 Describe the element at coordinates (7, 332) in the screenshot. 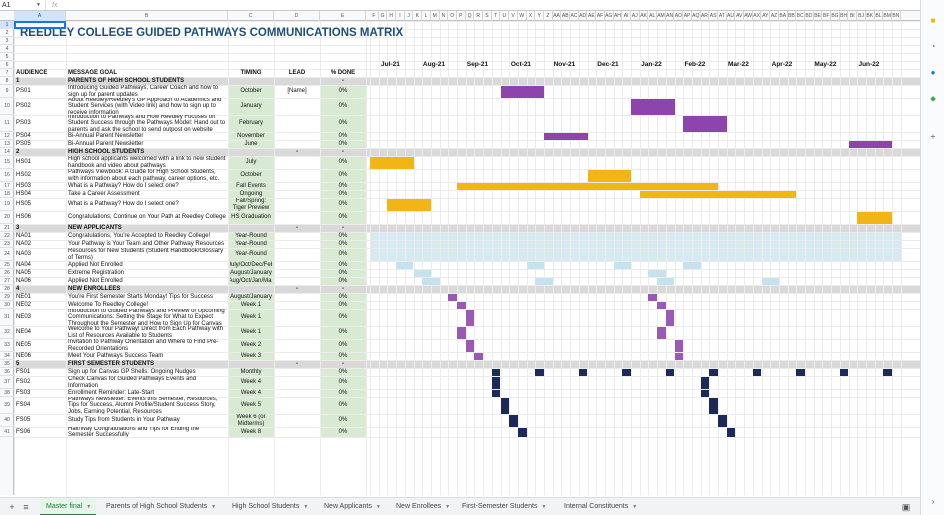

I see `row-header: 32` at that location.